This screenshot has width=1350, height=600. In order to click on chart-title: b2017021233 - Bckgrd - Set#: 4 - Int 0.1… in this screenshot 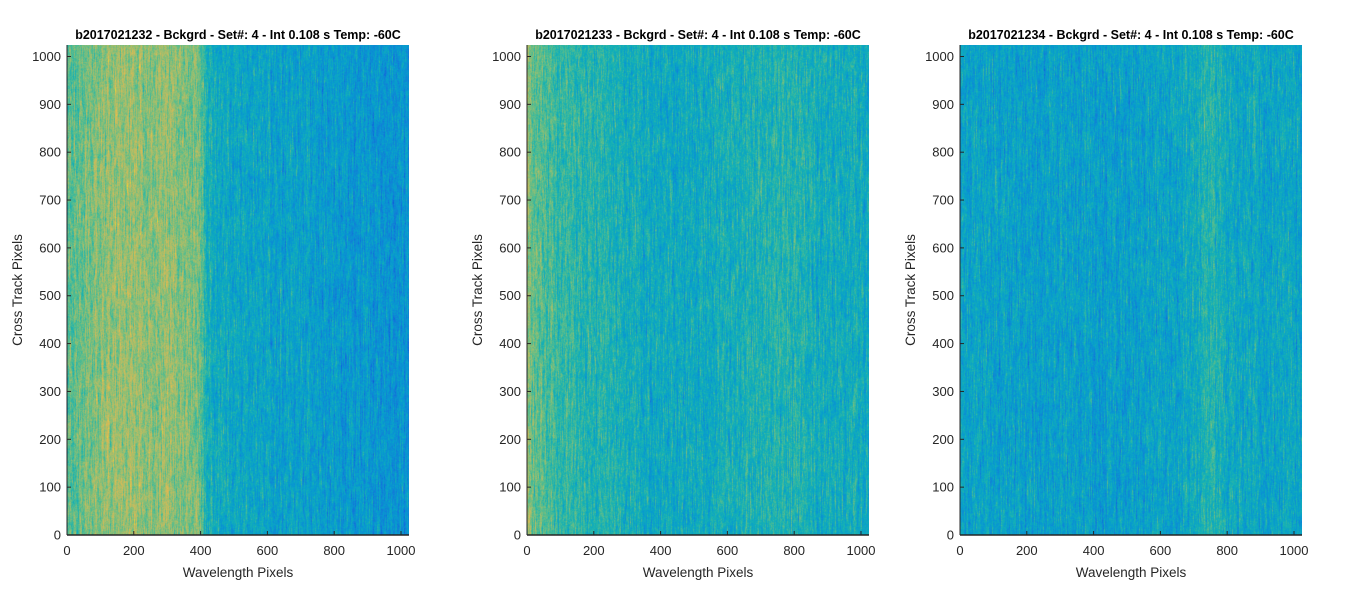, I will do `click(698, 35)`.